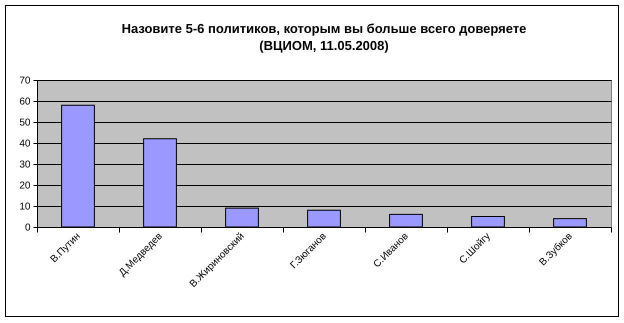  What do you see at coordinates (25, 144) in the screenshot?
I see `y-tick-label: 40` at bounding box center [25, 144].